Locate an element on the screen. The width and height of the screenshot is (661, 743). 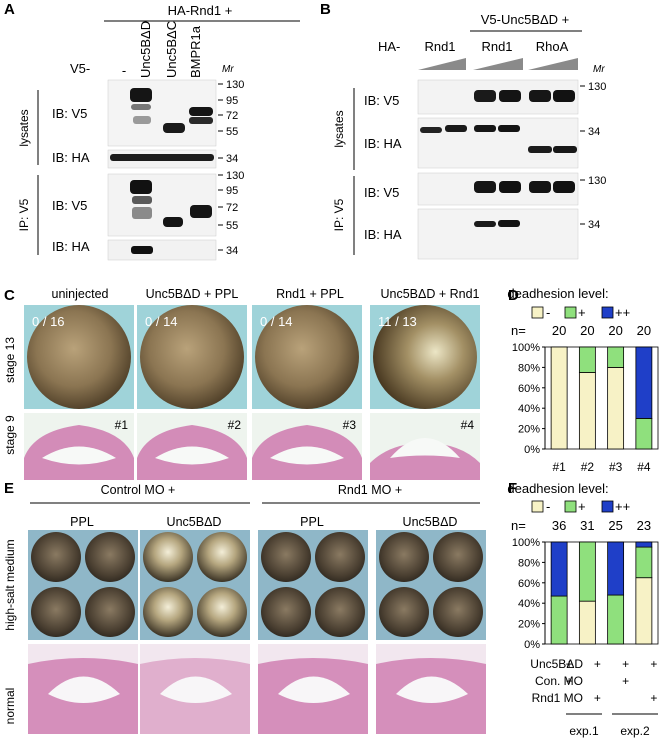
panel-c-condition-2: Unc5BΔD + PPL is located at coordinates (192, 294).